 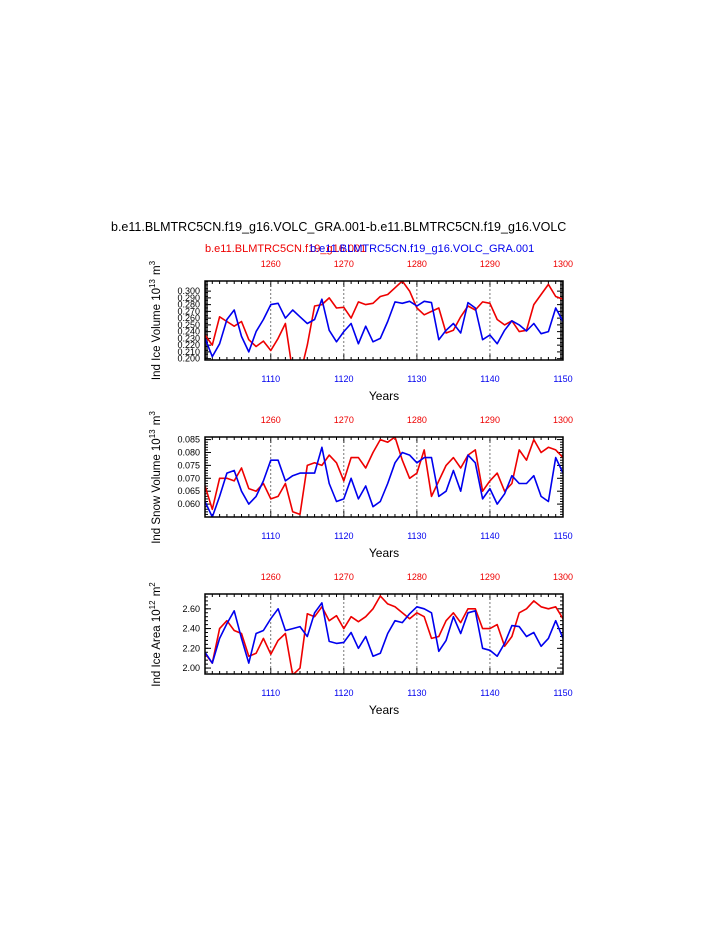 What do you see at coordinates (188, 345) in the screenshot?
I see `y-tick-label: 0.220` at bounding box center [188, 345].